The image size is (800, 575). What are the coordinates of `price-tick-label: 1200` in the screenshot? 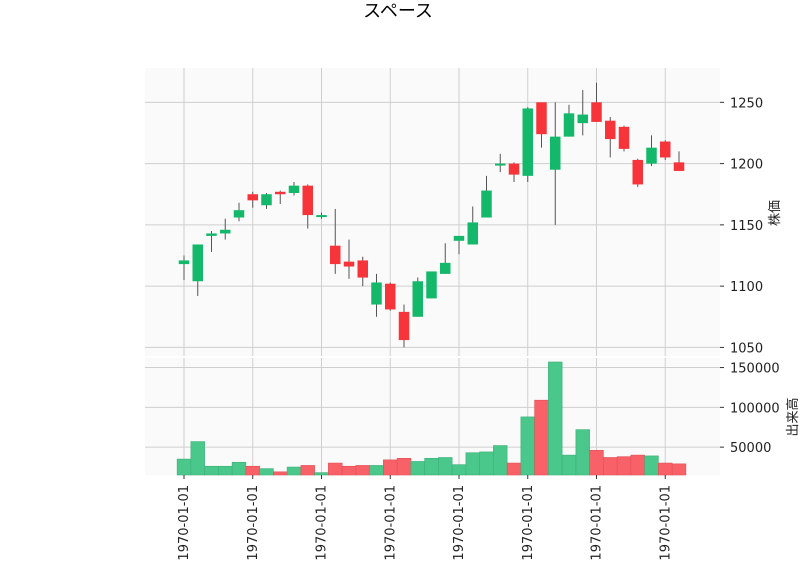 It's located at (746, 165).